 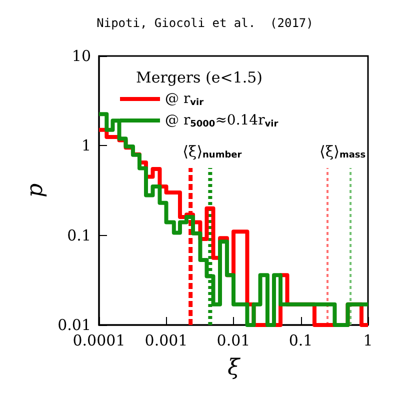 What do you see at coordinates (233, 341) in the screenshot?
I see `x-tick-label: 0.01` at bounding box center [233, 341].